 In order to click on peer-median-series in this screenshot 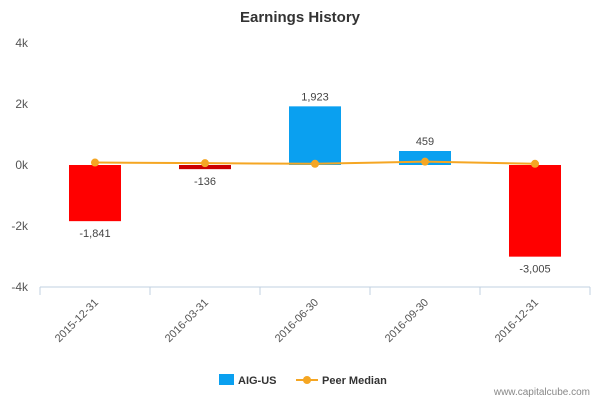, I will do `click(315, 162)`.